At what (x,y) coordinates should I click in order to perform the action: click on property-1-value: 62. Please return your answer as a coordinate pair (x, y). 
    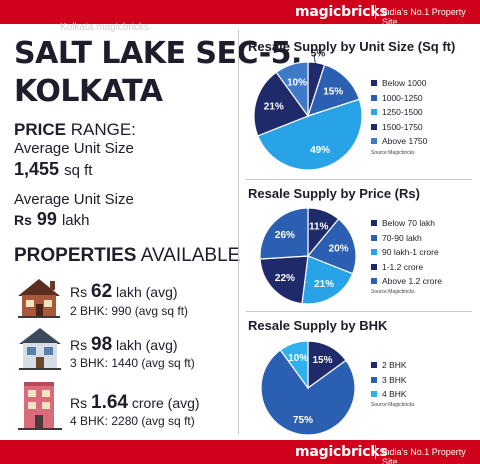
    Looking at the image, I should click on (102, 291).